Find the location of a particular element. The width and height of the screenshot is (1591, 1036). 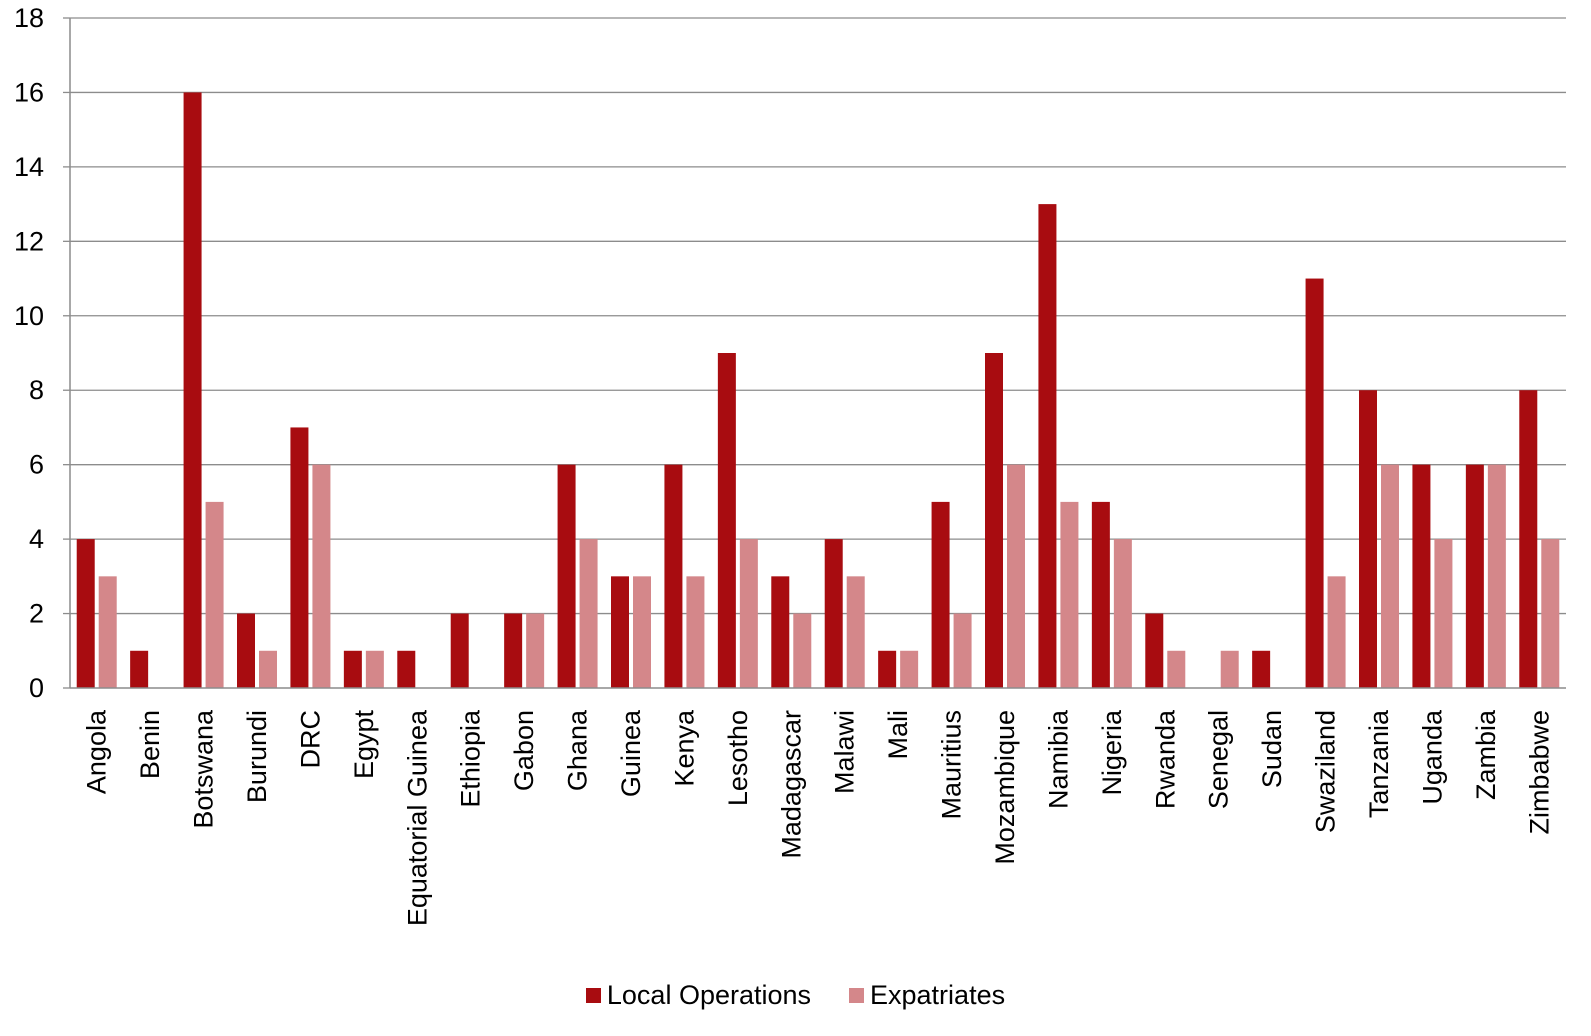

x-tick-label: Angola is located at coordinates (97, 751).